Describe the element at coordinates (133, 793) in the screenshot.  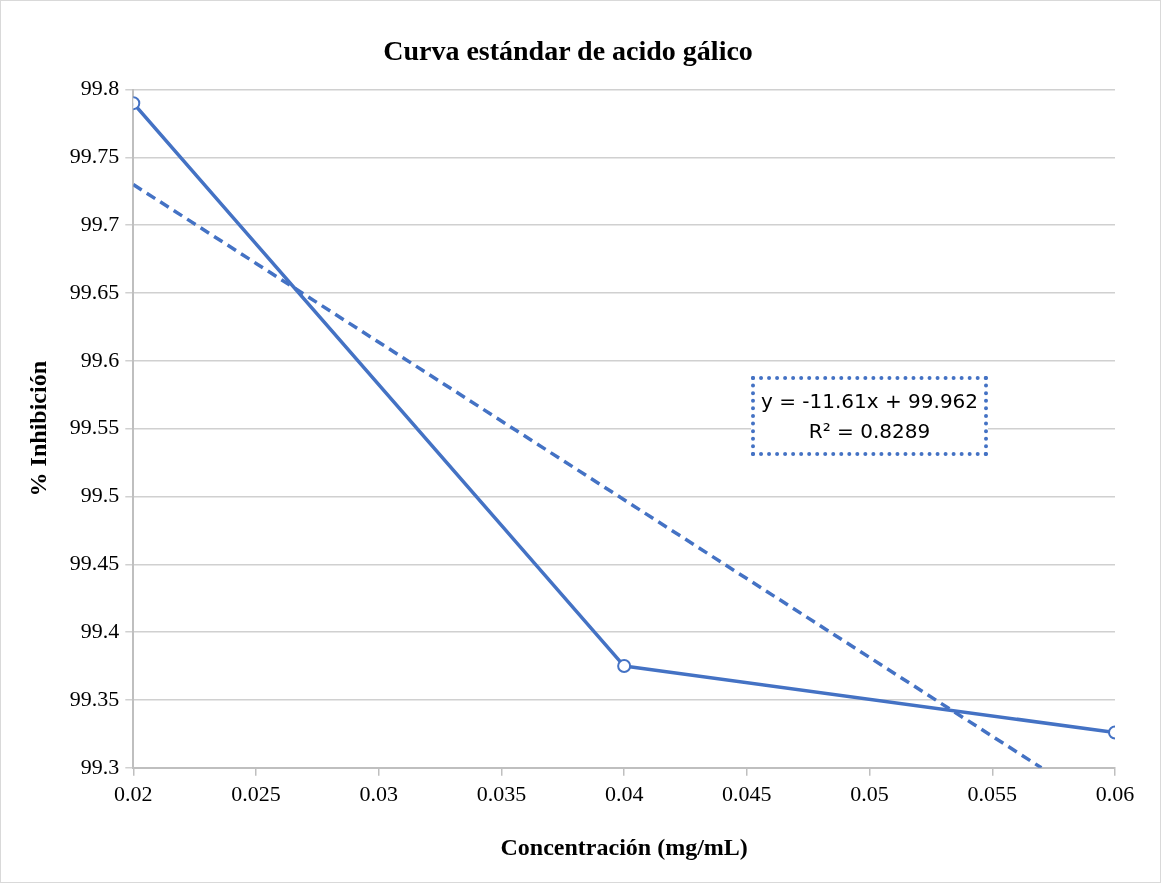
I see `x-tick-label: 0.02` at that location.